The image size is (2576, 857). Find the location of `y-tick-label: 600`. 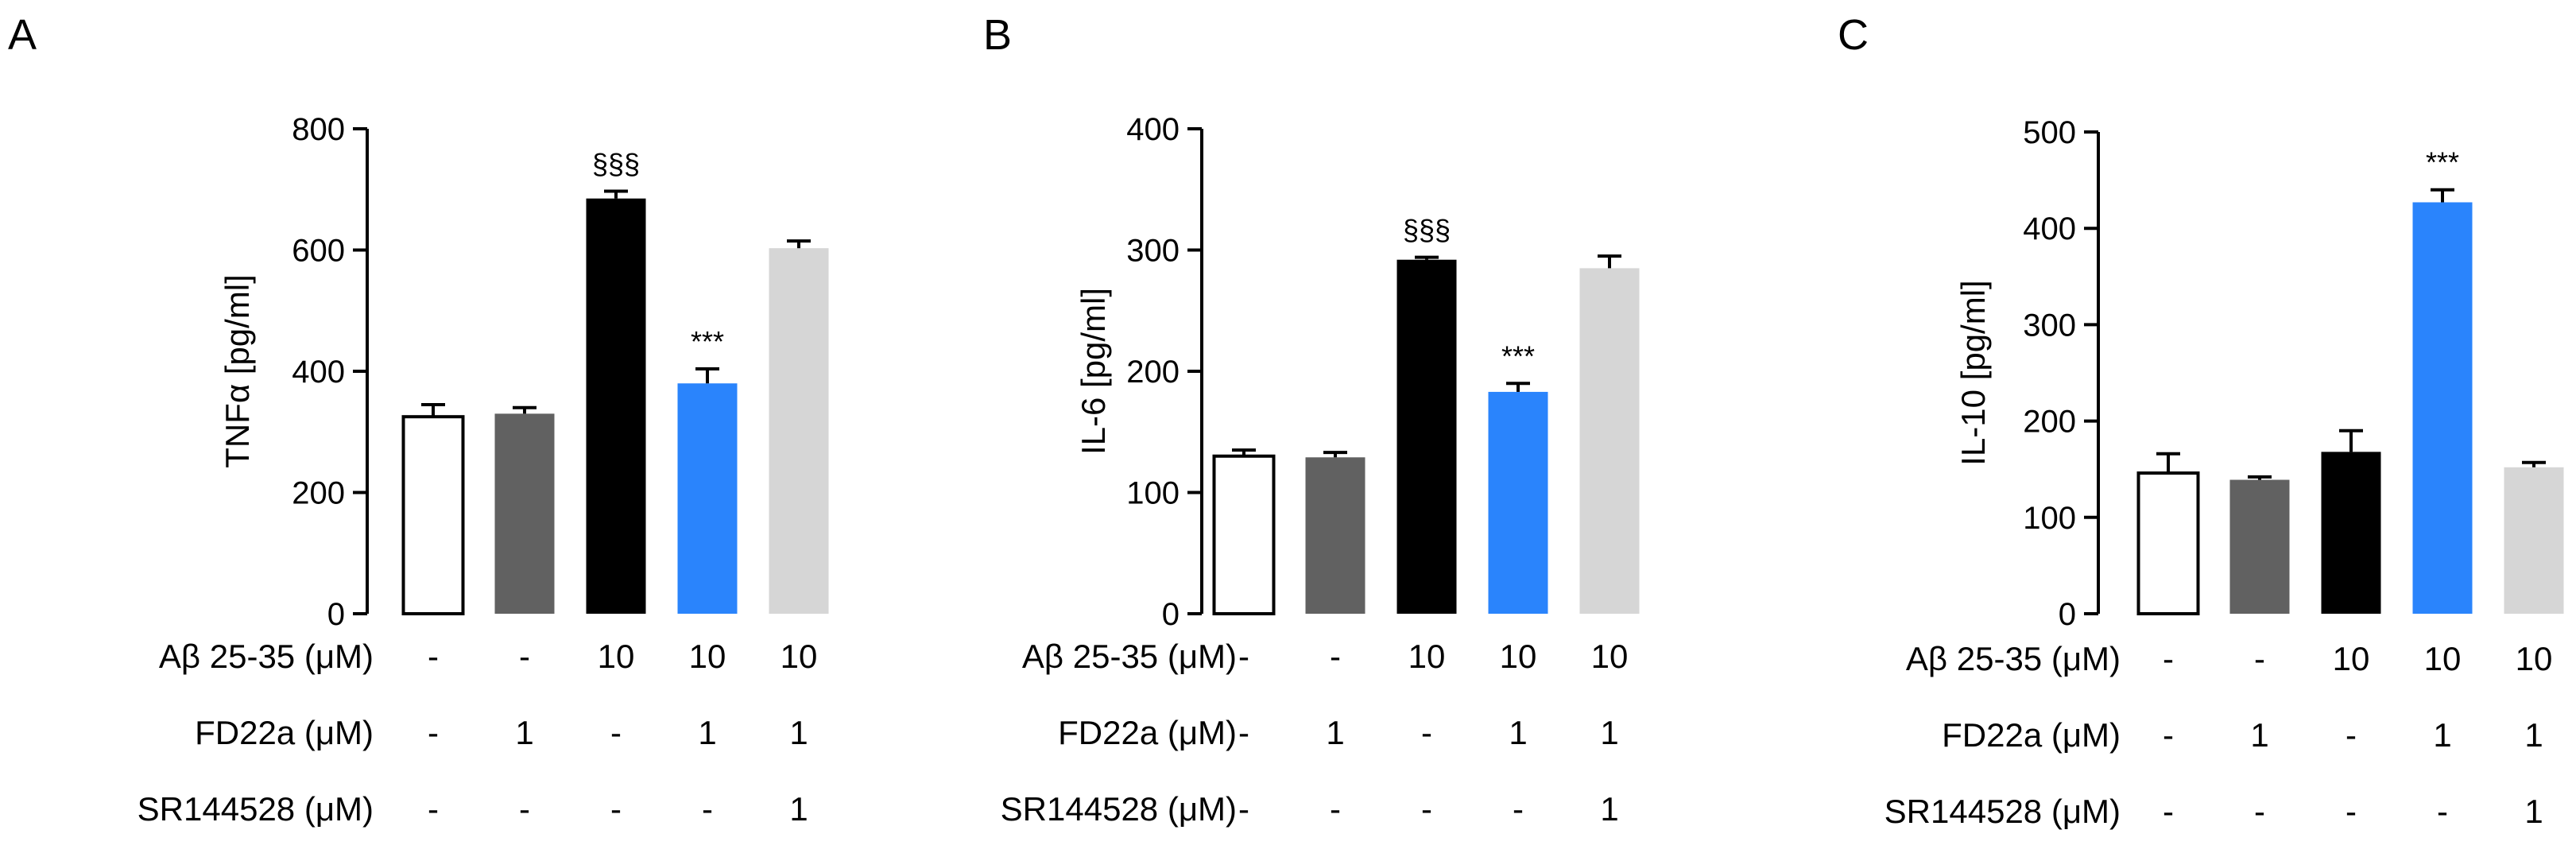

y-tick-label: 600 is located at coordinates (318, 251).